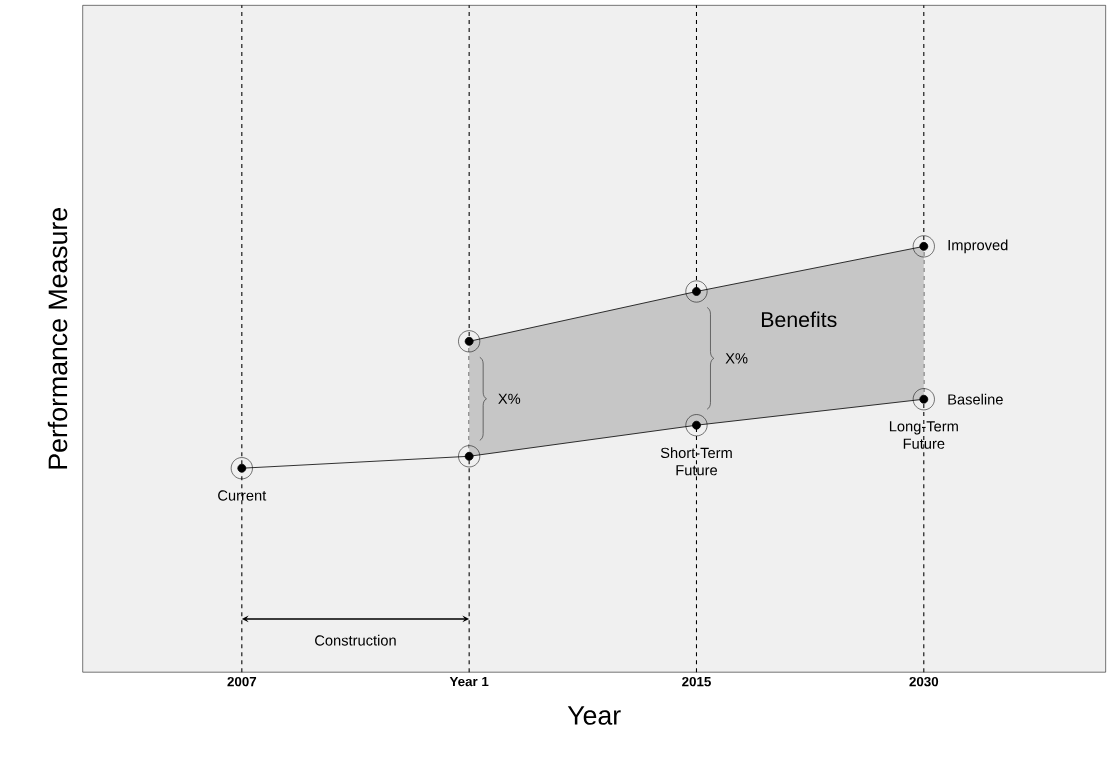 The height and width of the screenshot is (760, 1111). Describe the element at coordinates (355, 640) in the screenshot. I see `annotation: Construction` at that location.